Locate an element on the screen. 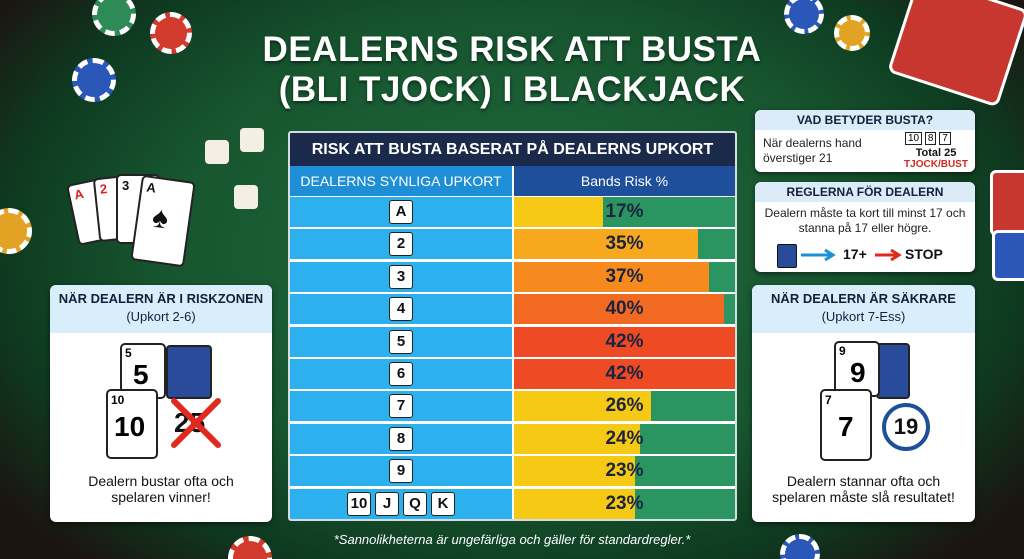 The height and width of the screenshot is (559, 1024). card-corner: 5 is located at coordinates (128, 353).